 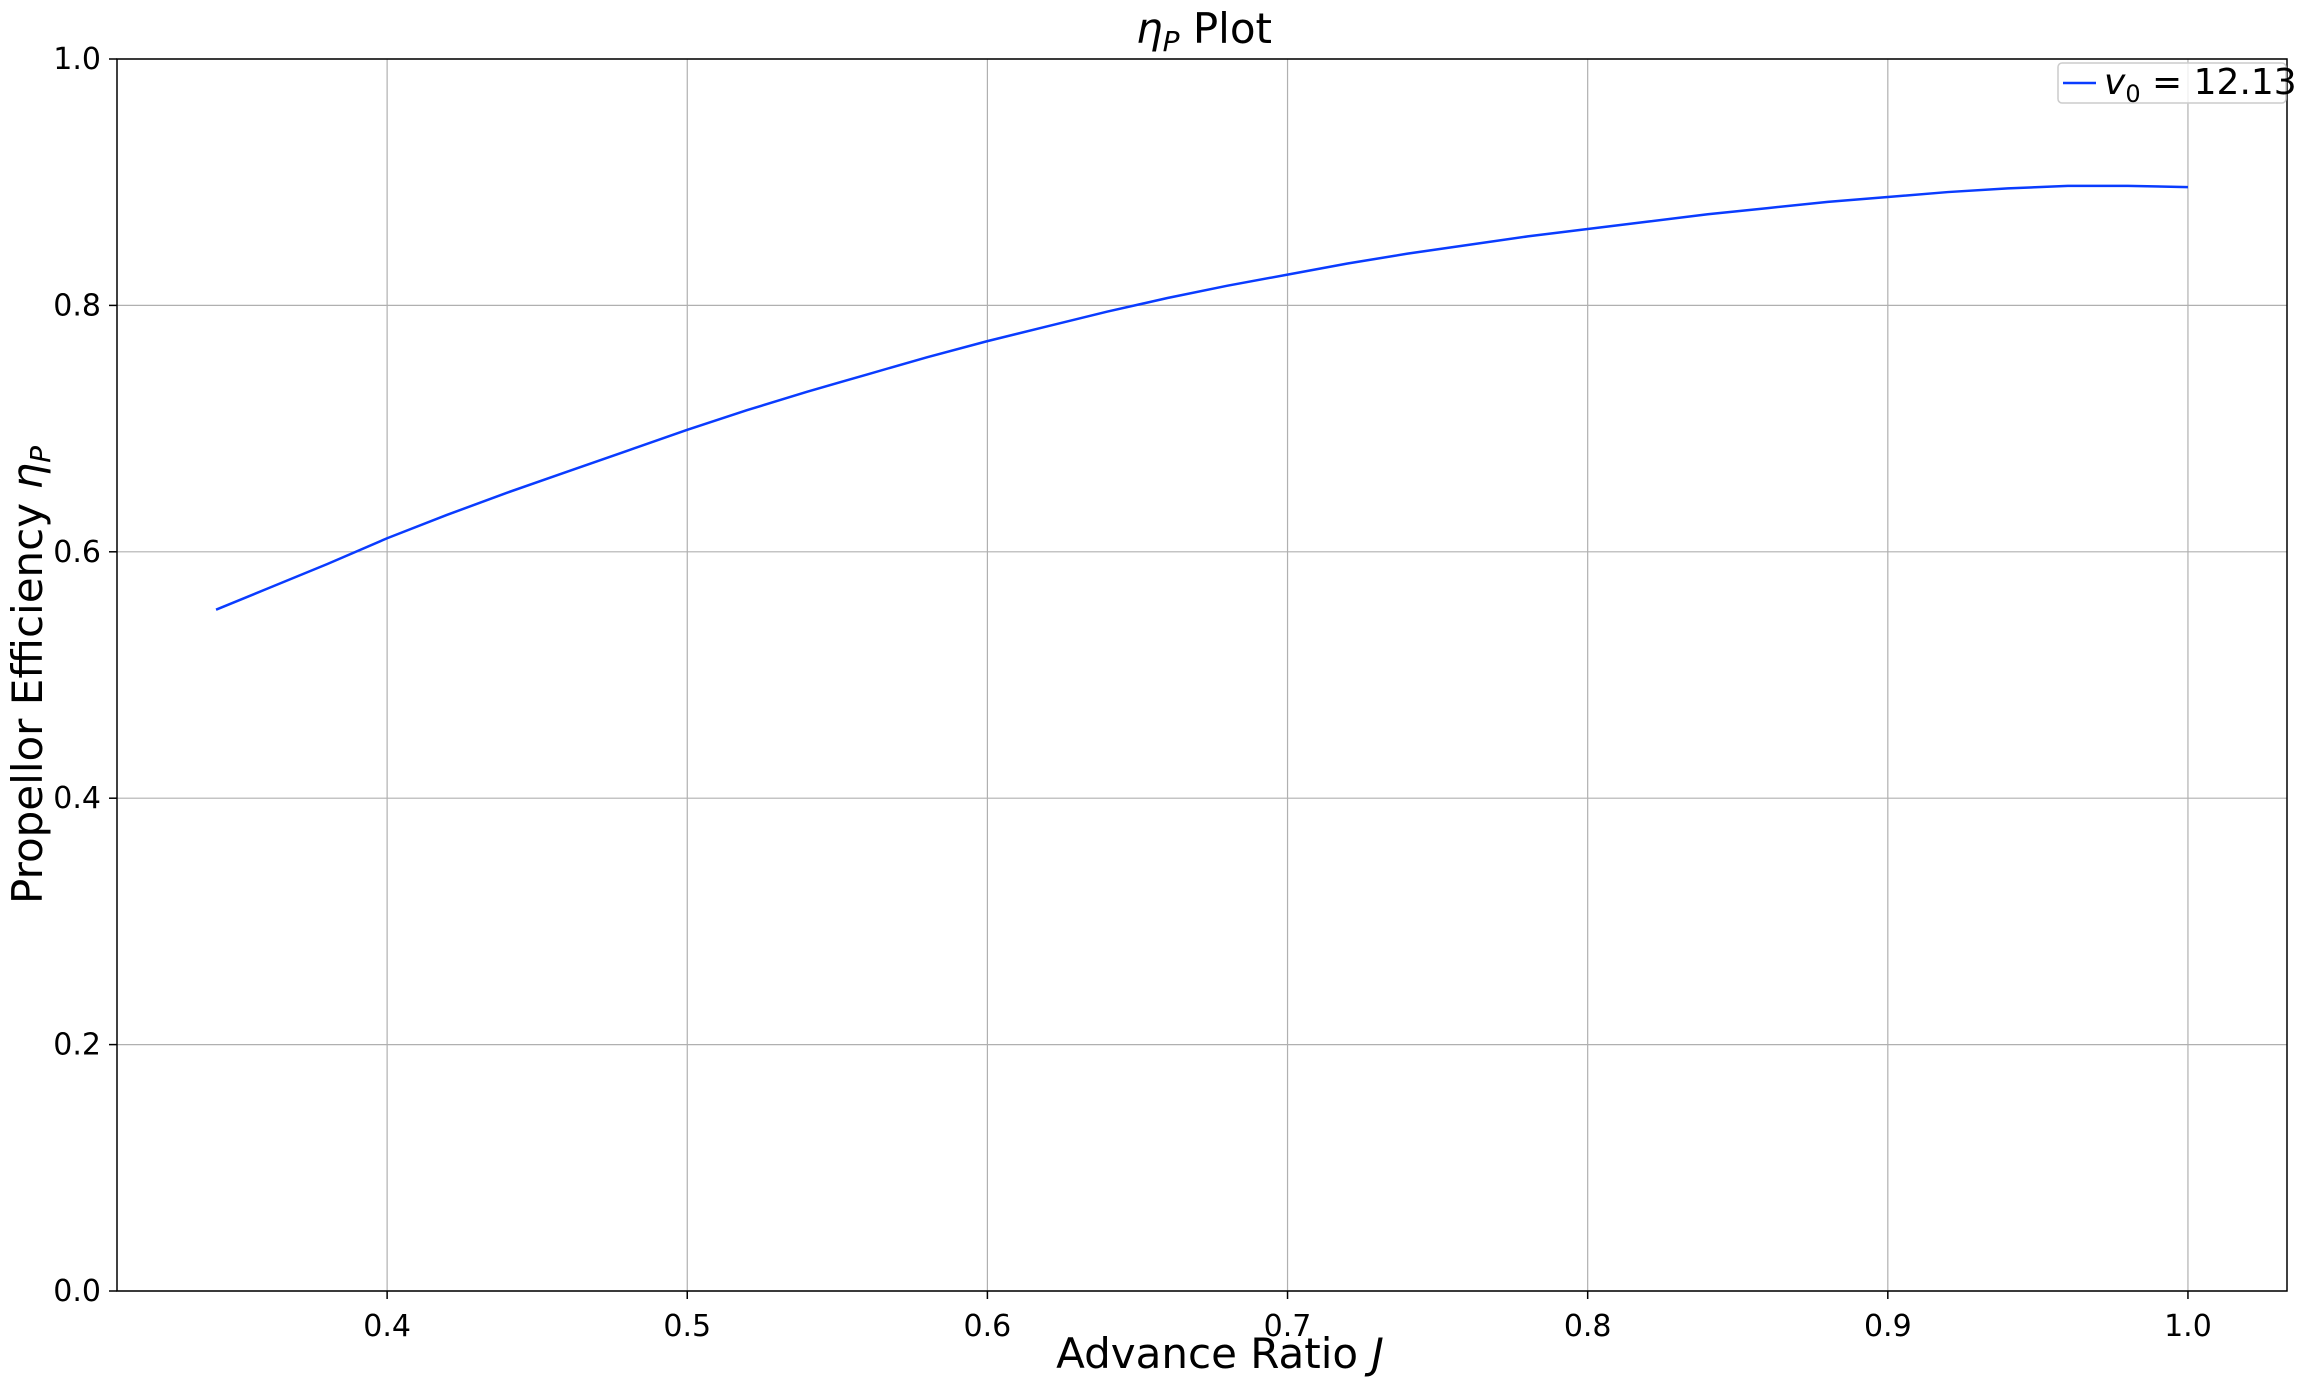 I want to click on y-tick-label: 1.0, so click(x=77, y=59).